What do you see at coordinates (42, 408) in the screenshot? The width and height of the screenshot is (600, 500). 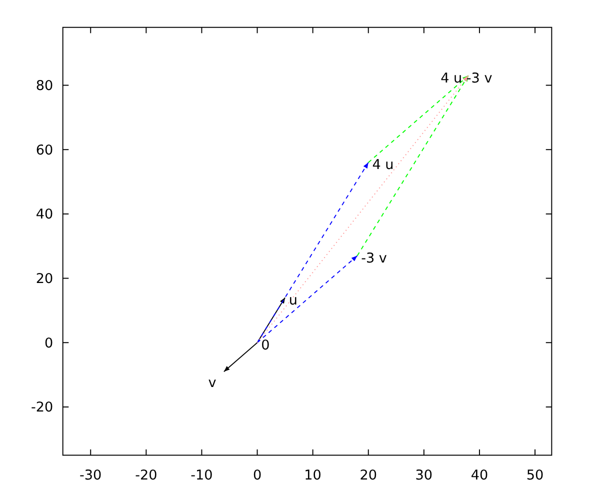 I see `y-tick-label: -20` at bounding box center [42, 408].